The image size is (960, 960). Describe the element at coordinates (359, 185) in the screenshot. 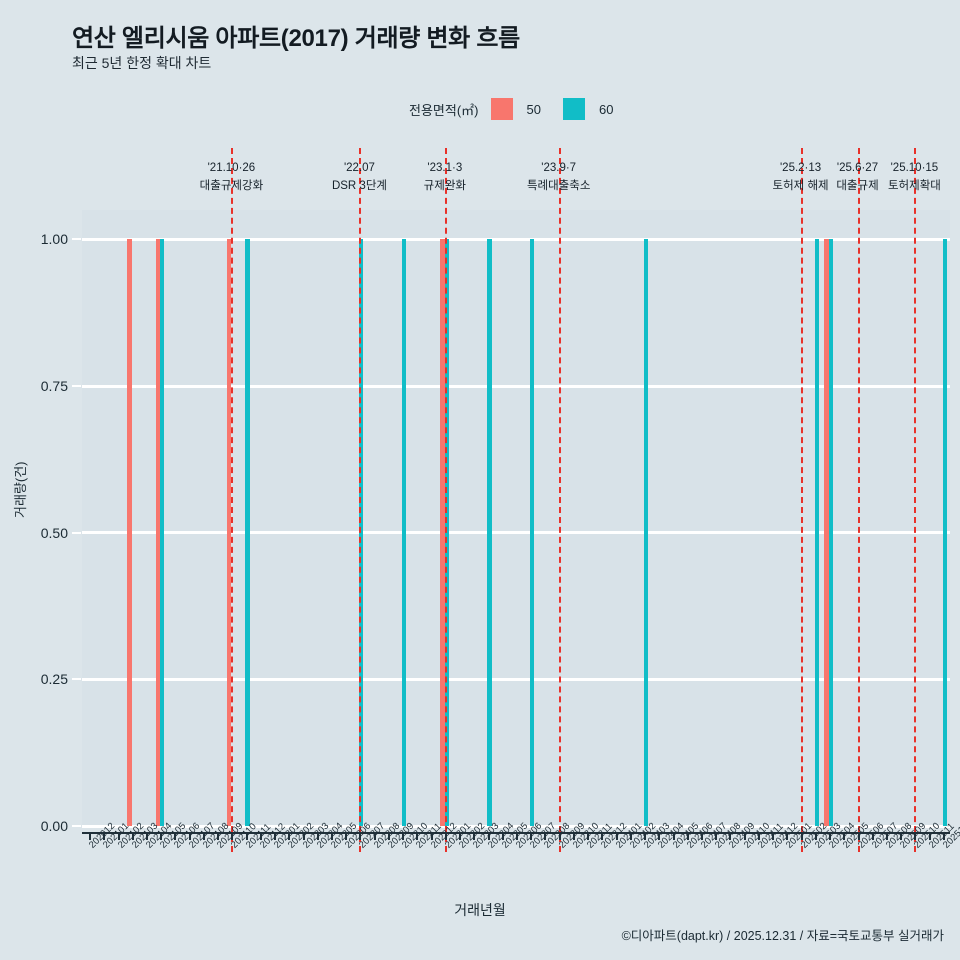

I see `event-label: DSR 3단계` at that location.